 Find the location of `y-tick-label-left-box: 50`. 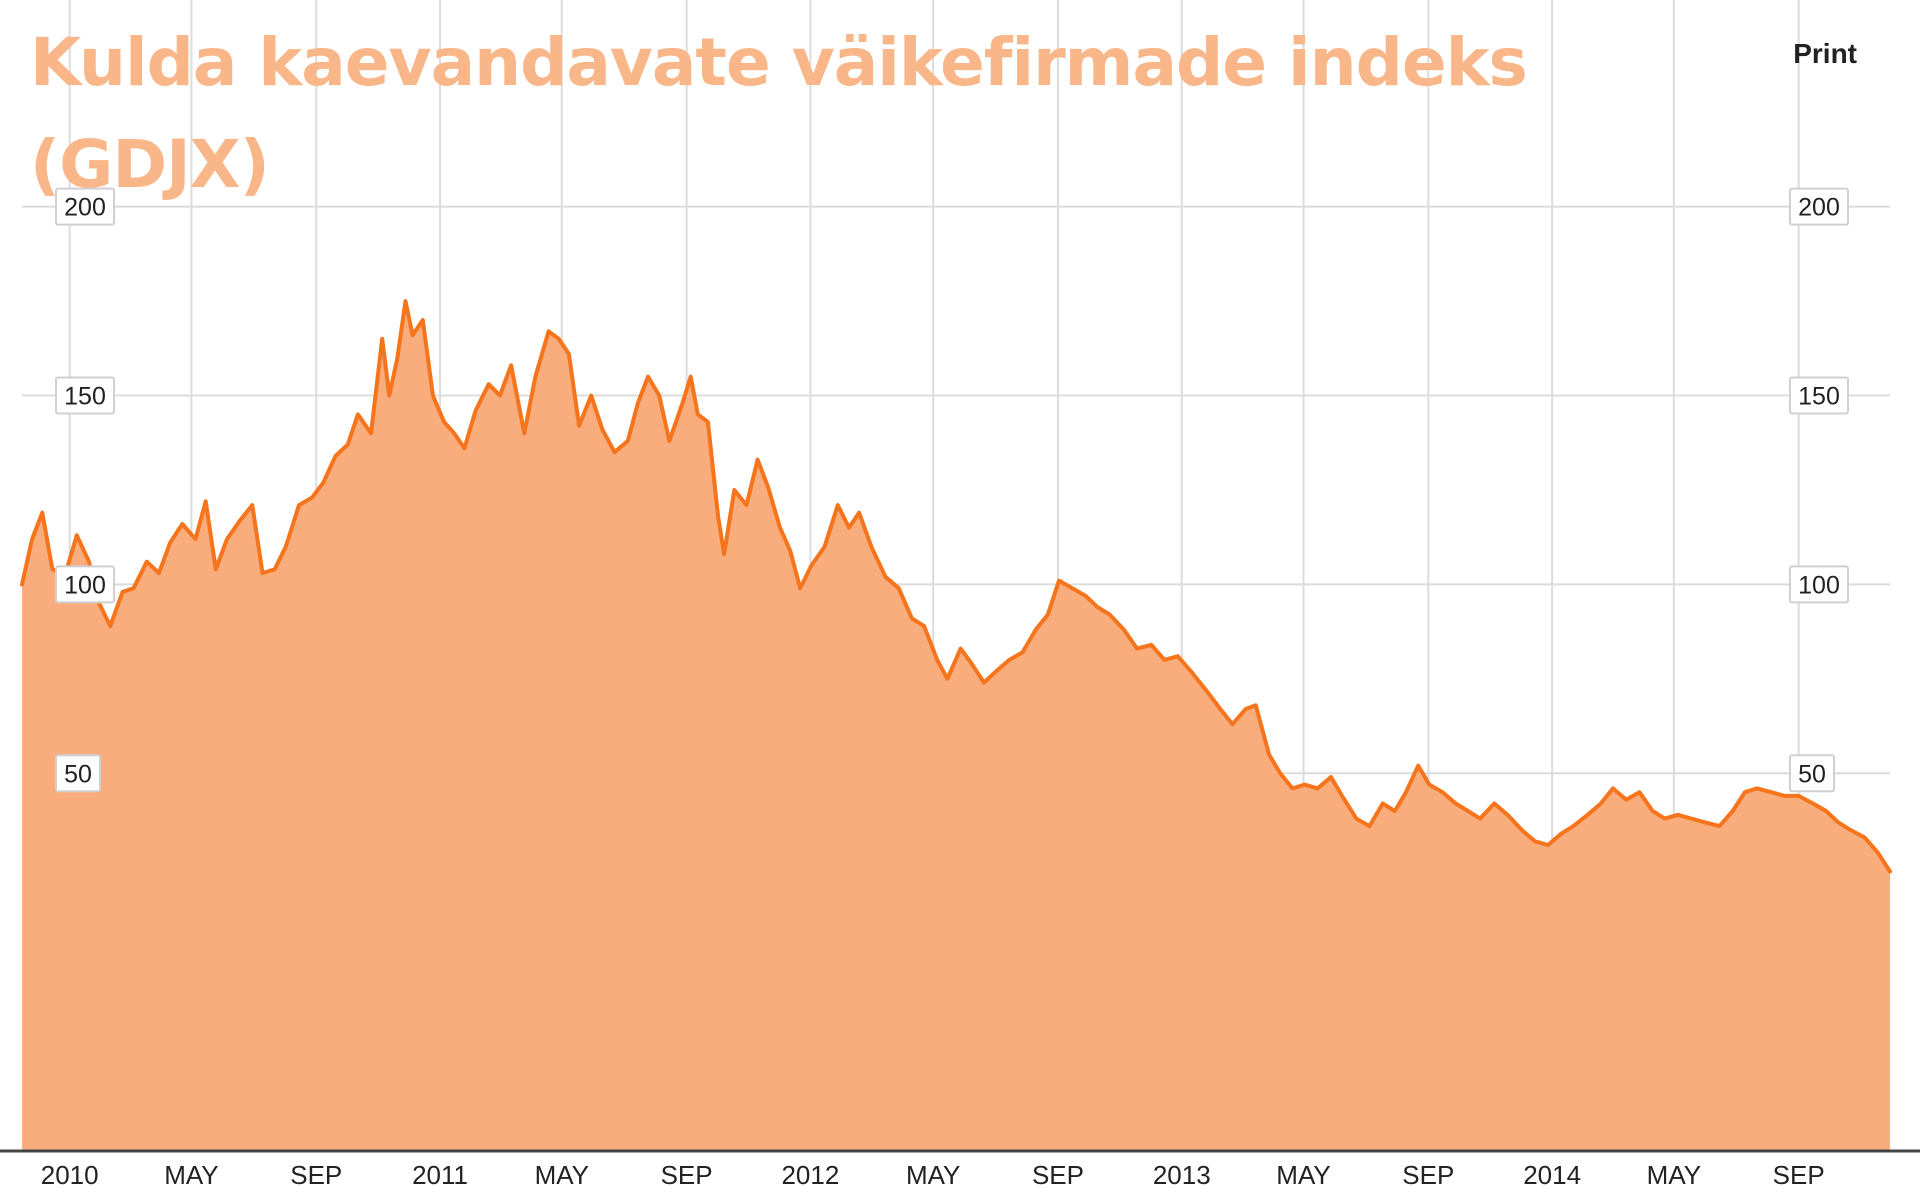

y-tick-label-left-box: 50 is located at coordinates (78, 773).